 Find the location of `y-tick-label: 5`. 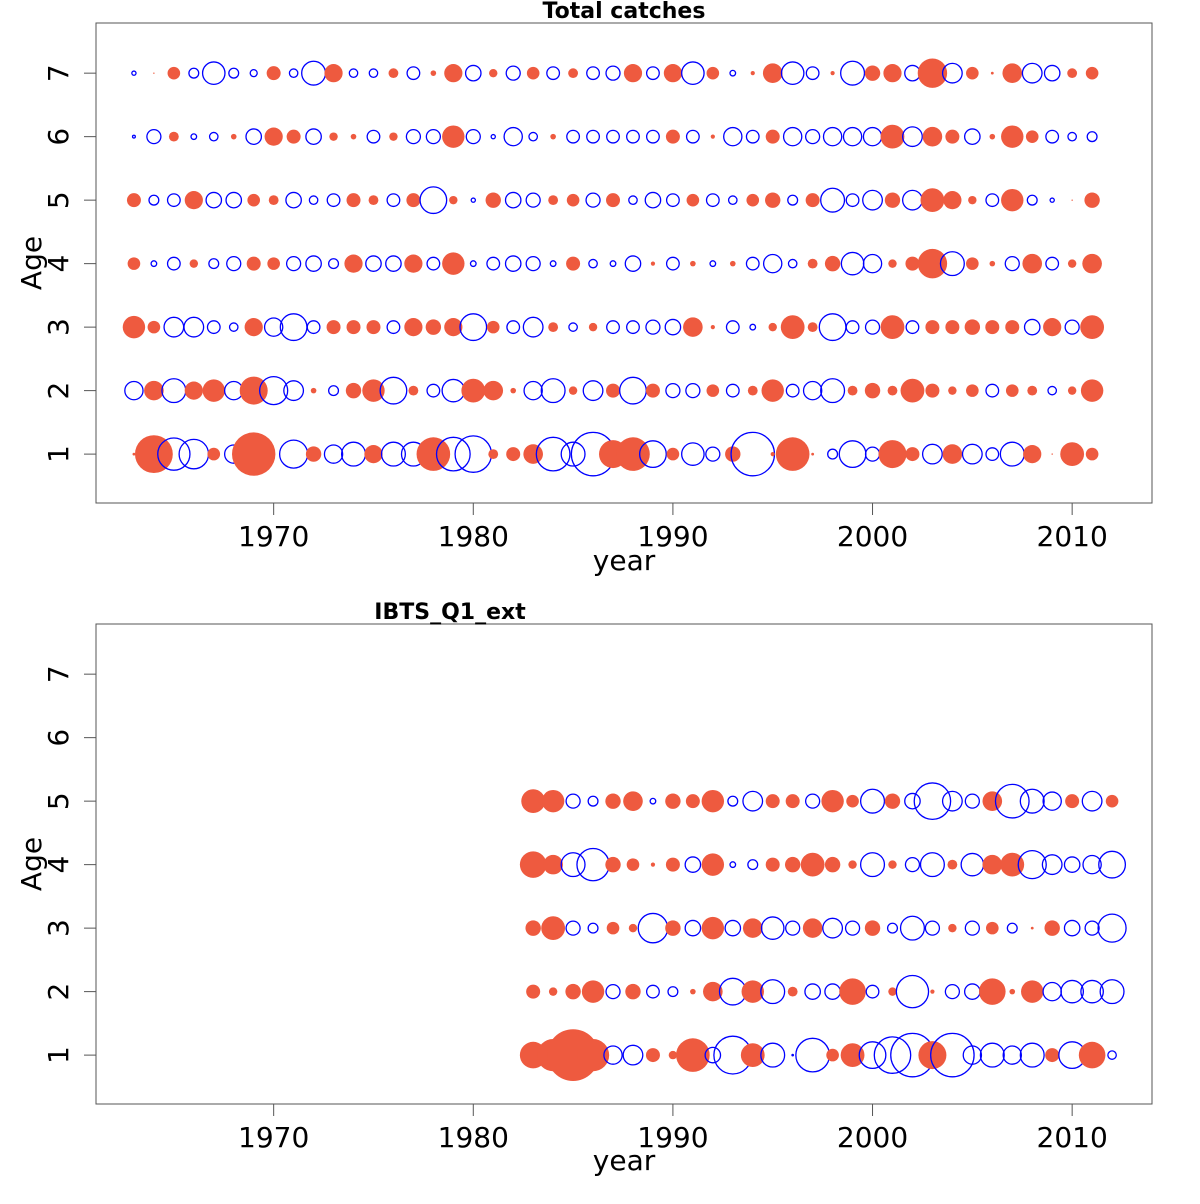

y-tick-label: 5 is located at coordinates (58, 801).